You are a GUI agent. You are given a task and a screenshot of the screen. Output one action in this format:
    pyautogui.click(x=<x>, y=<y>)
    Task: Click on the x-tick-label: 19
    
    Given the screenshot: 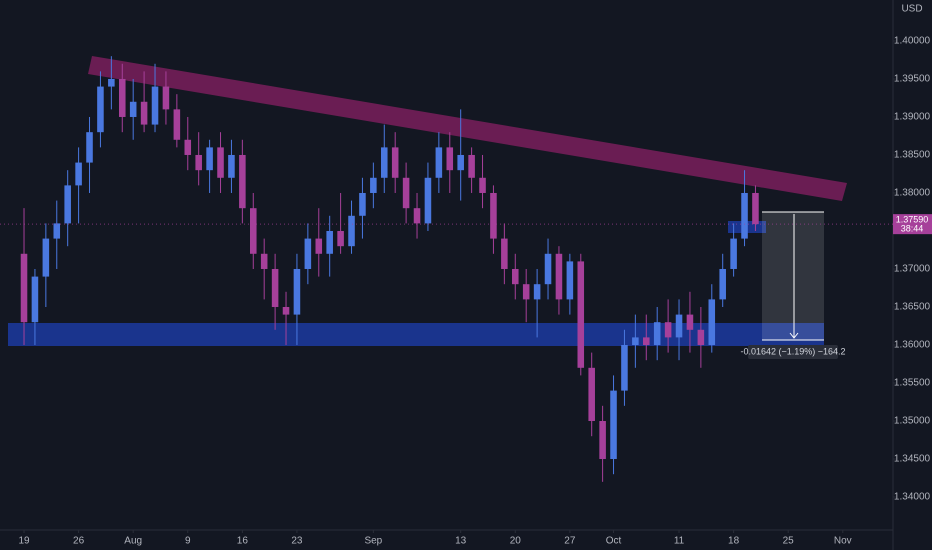 What is the action you would take?
    pyautogui.click(x=24, y=541)
    